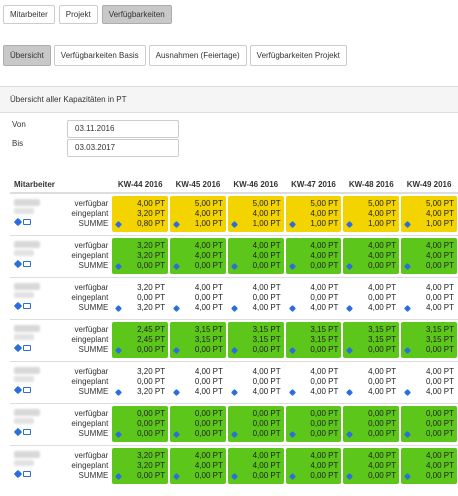 This screenshot has width=458, height=496. Describe the element at coordinates (136, 14) in the screenshot. I see `tab-verfuegbarkeiten: Verfügbarkeiten` at that location.